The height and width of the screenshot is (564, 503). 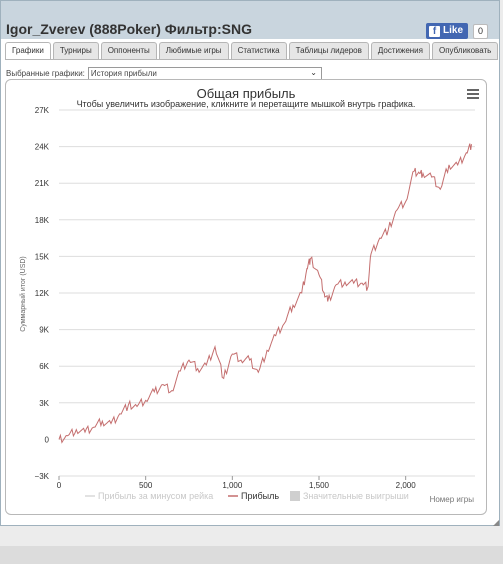 I want to click on chart-selector-value: История прибыли, so click(x=123, y=73).